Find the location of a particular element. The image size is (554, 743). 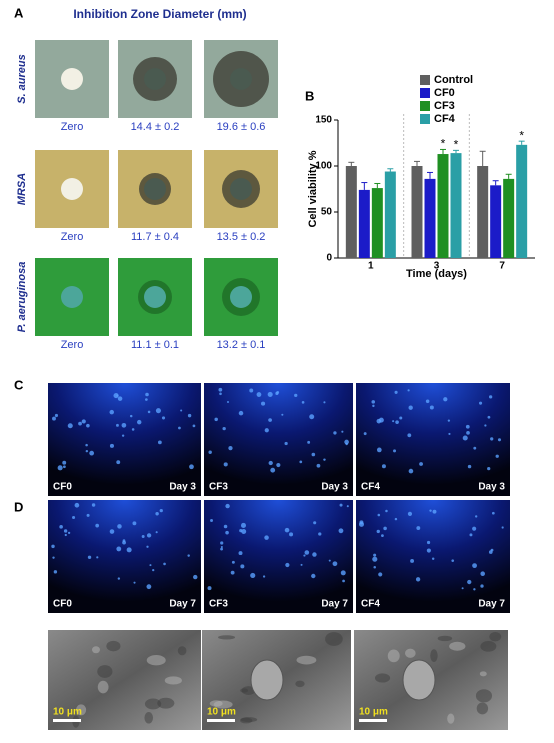

zone-result: 11.1 ± 0.1 is located at coordinates (155, 345).